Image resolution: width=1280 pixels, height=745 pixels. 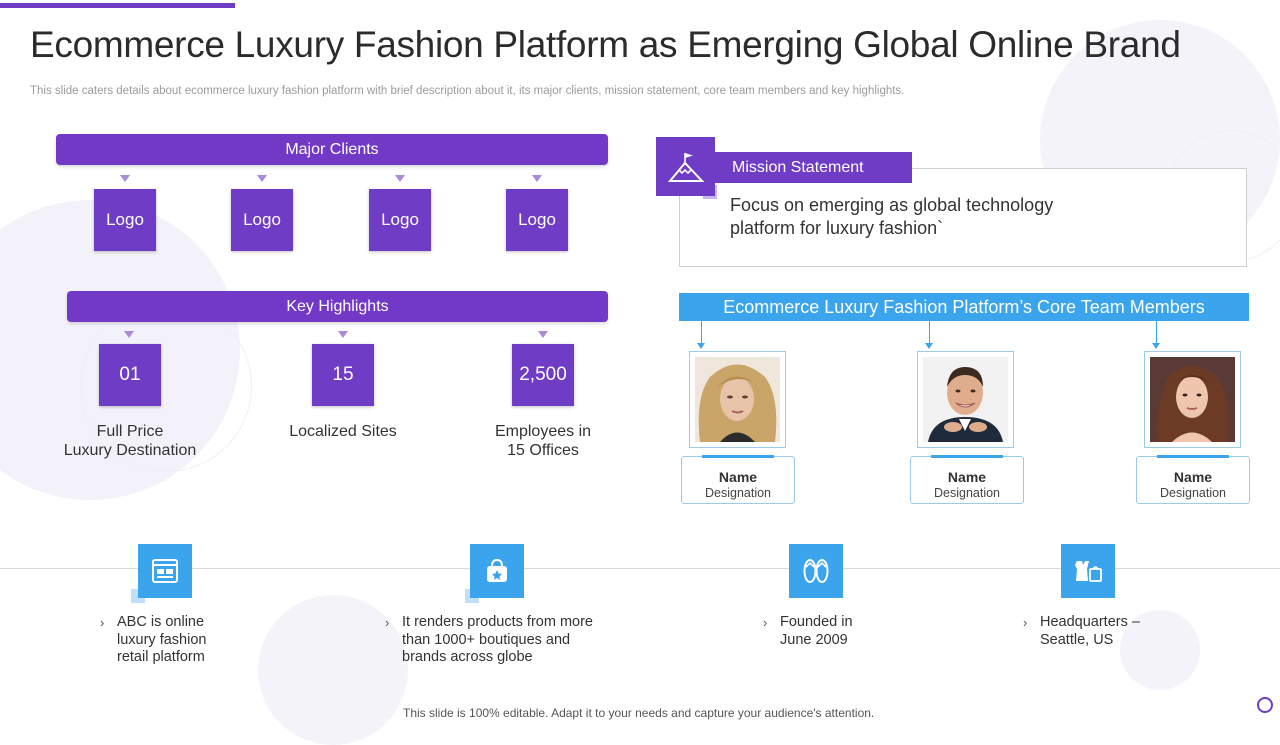 I want to click on mountain-flag-icon, so click(x=685, y=166).